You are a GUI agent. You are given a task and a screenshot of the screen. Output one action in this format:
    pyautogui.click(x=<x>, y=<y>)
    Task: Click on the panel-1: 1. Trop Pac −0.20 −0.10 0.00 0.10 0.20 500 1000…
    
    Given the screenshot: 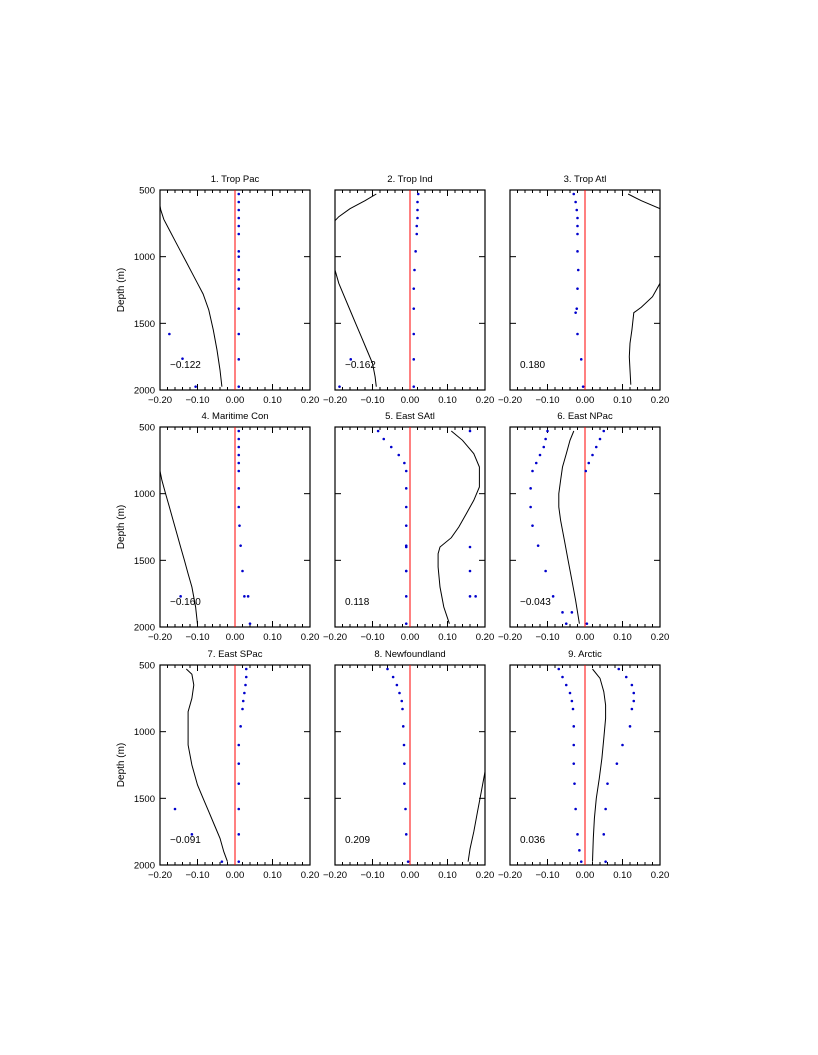 What is the action you would take?
    pyautogui.click(x=217, y=290)
    